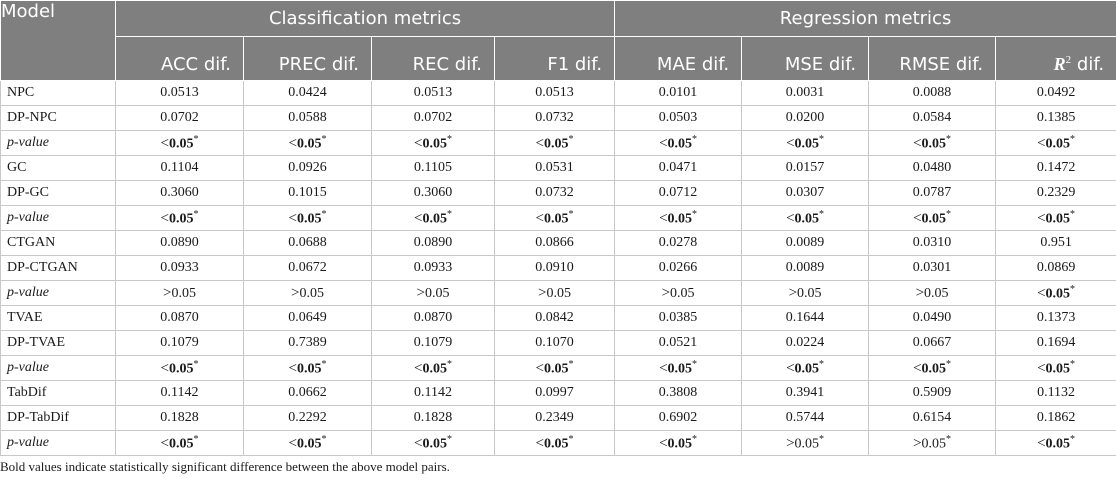  What do you see at coordinates (678, 318) in the screenshot?
I see `table-cell: 0.0385` at bounding box center [678, 318].